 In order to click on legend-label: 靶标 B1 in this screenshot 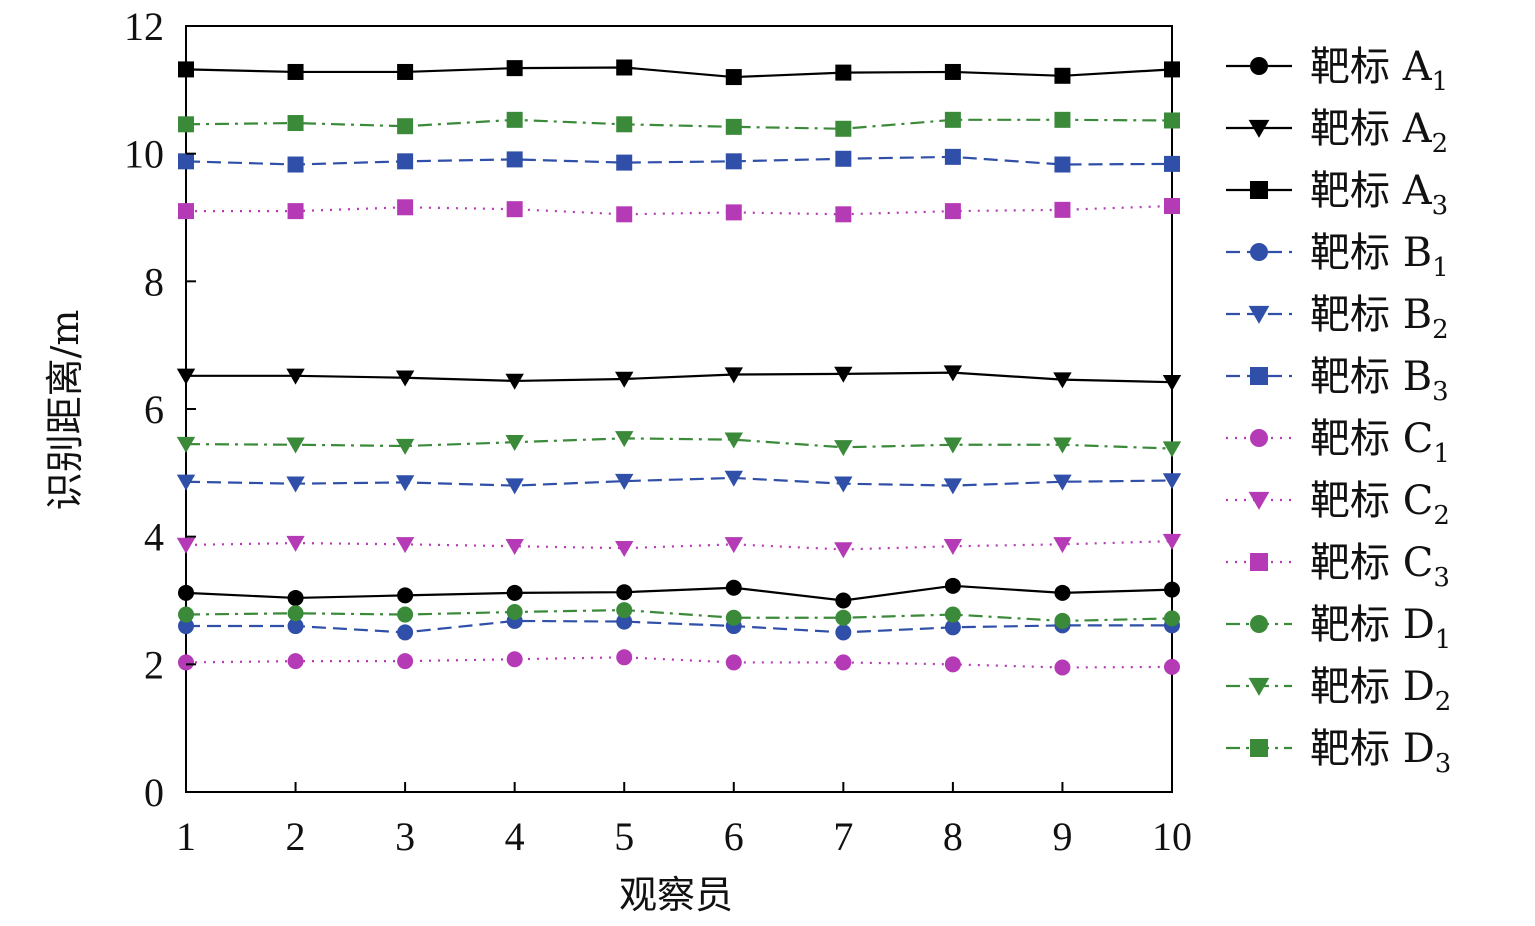, I will do `click(1379, 256)`.